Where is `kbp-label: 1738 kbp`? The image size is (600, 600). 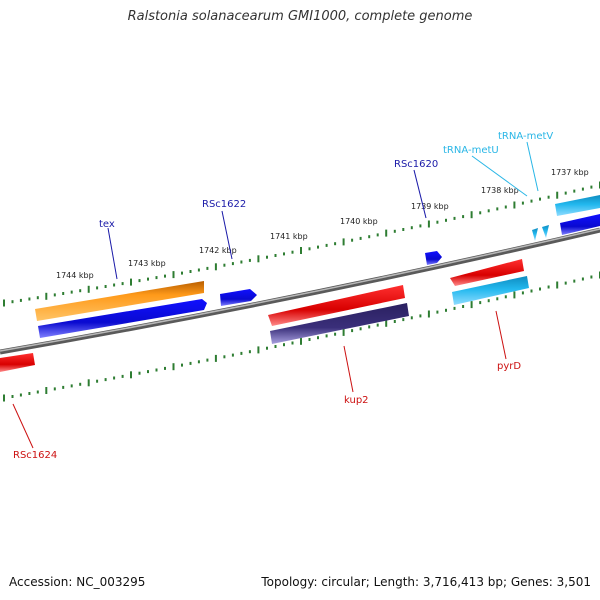 kbp-label: 1738 kbp is located at coordinates (500, 190).